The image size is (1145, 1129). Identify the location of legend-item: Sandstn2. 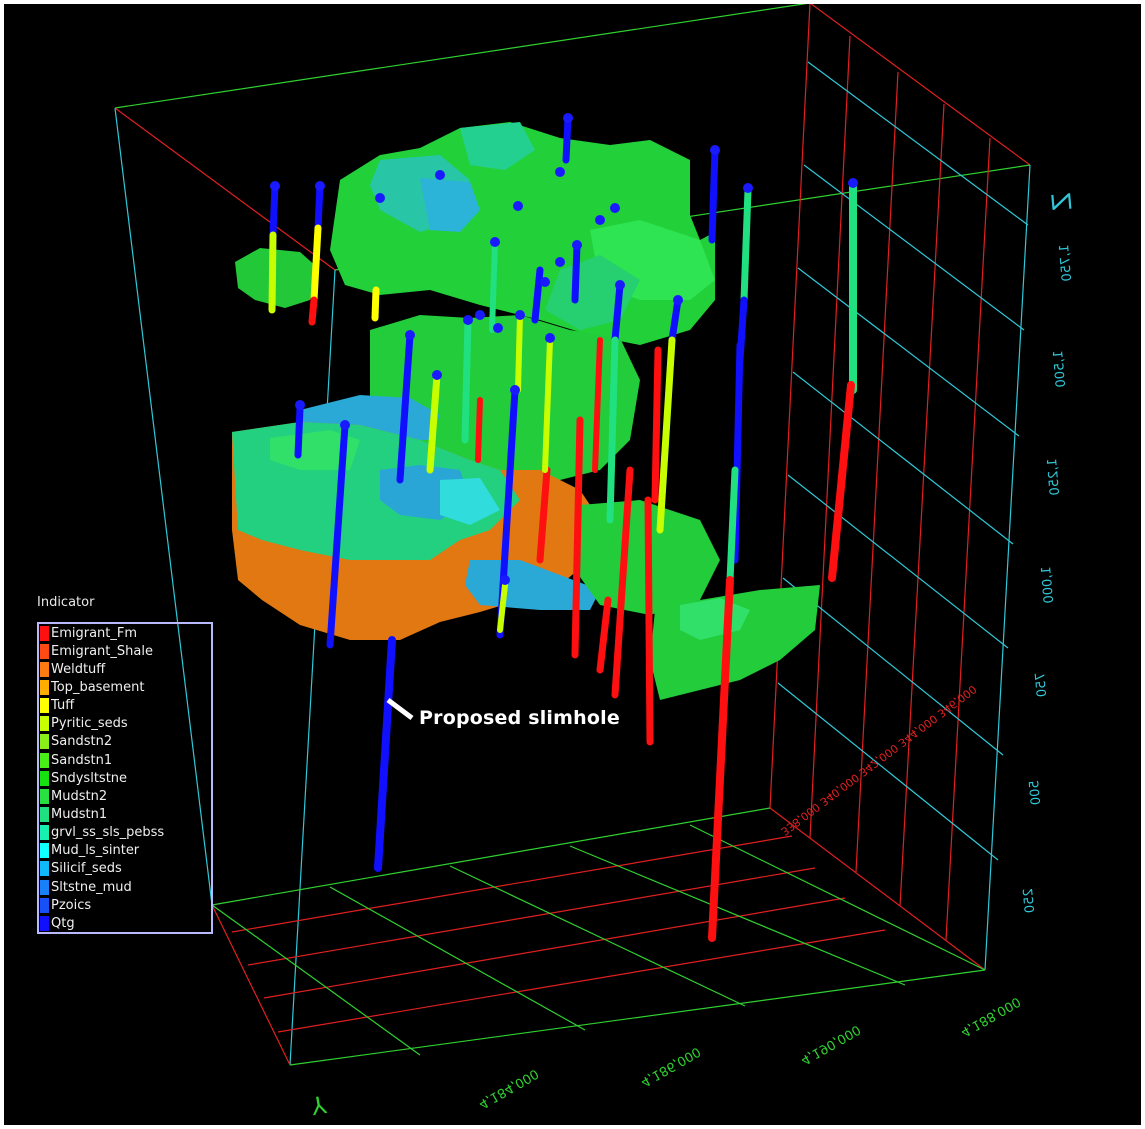
(125, 742).